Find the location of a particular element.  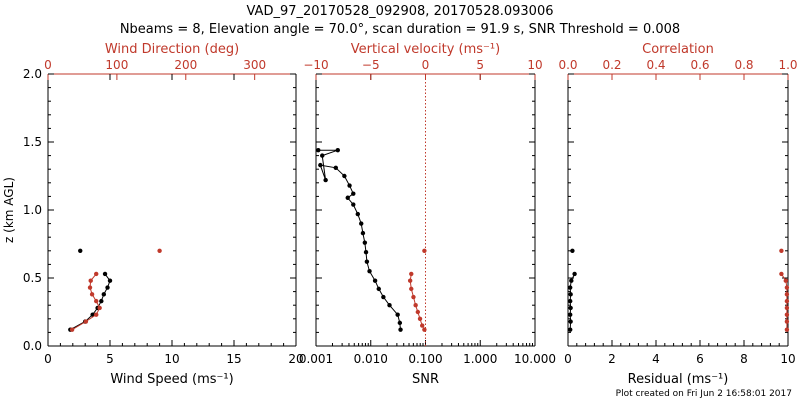

snr-vertical-velocity-line is located at coordinates (417, 301).